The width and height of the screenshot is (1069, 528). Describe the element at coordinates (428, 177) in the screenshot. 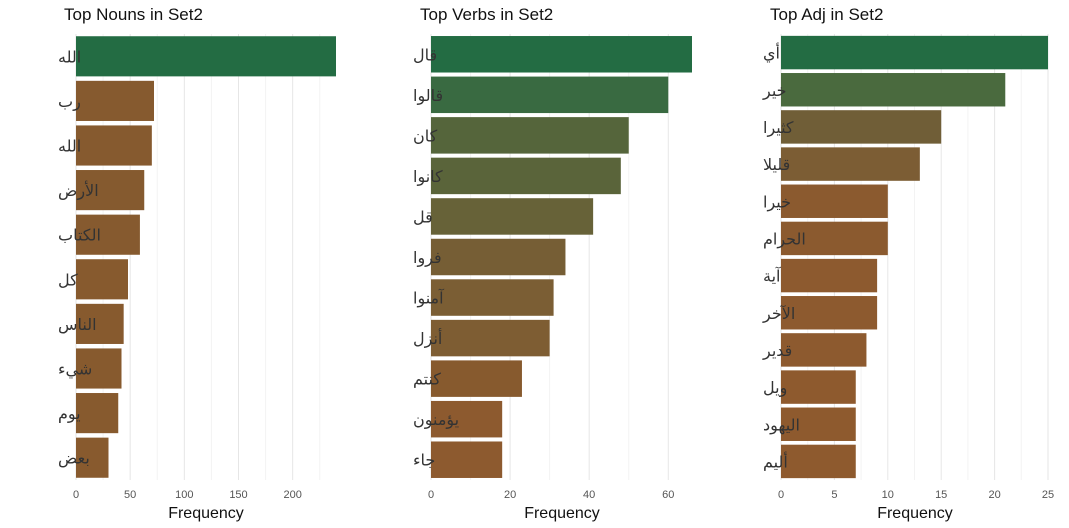

I see `category-label: كانوا` at that location.